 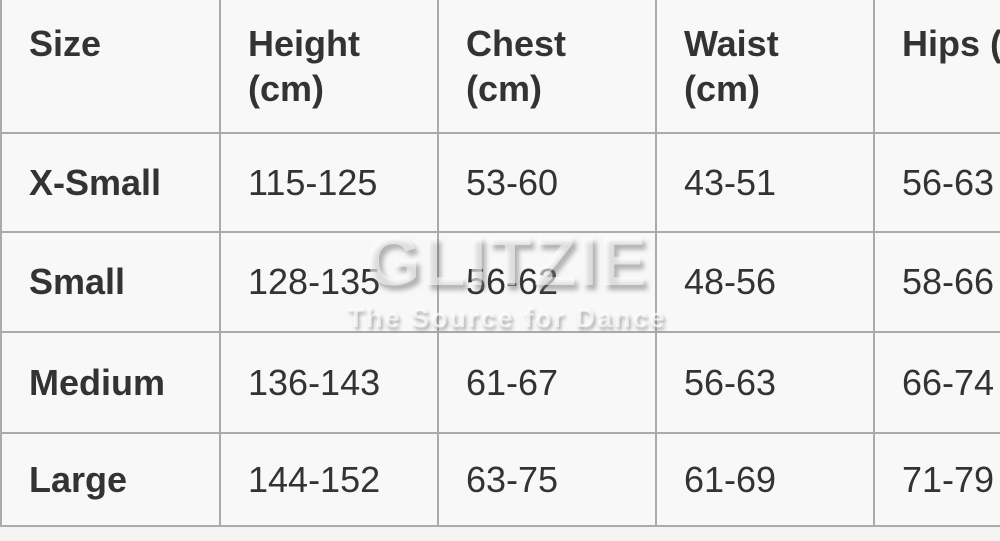 I want to click on chest-cell: 56-62, so click(x=547, y=282).